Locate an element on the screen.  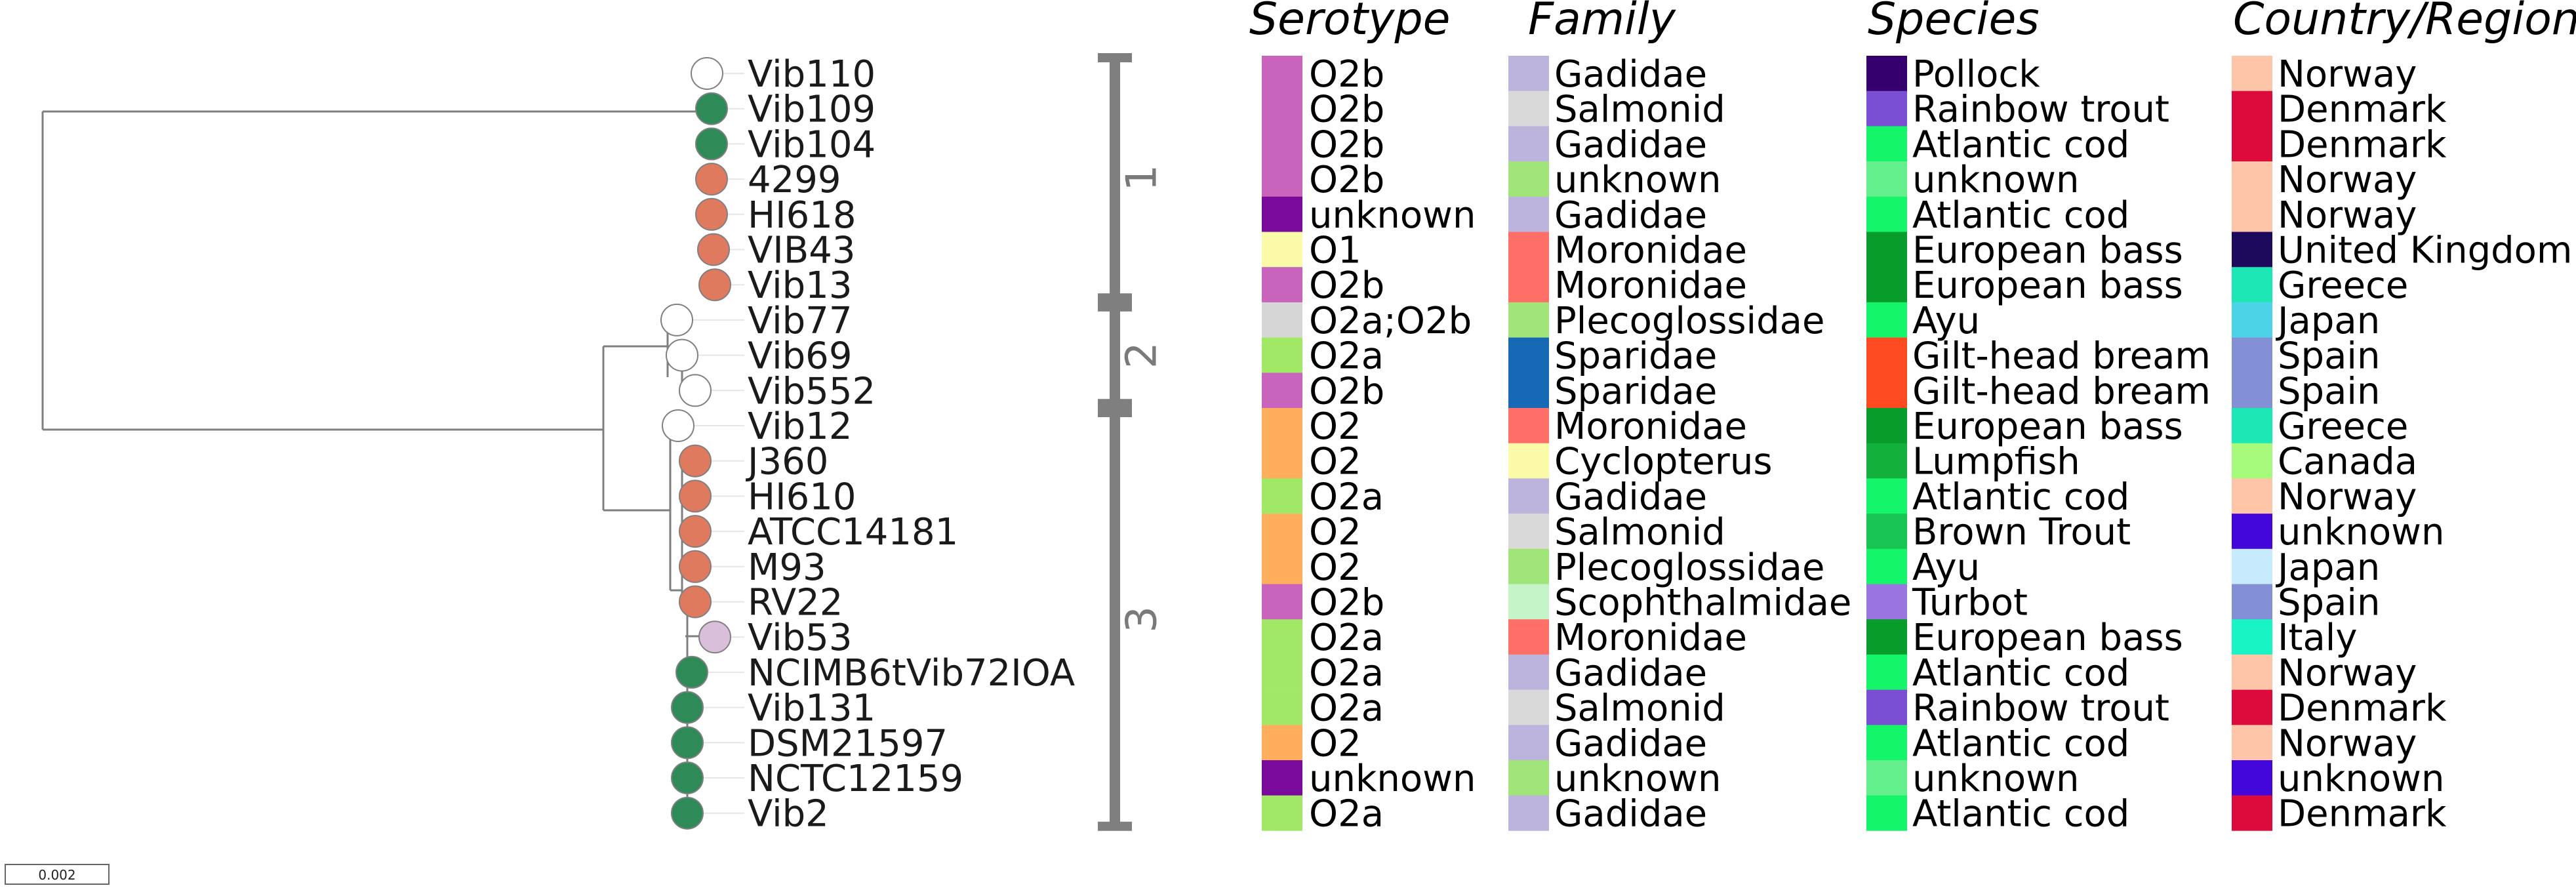
clade-label: 1 is located at coordinates (1142, 179).